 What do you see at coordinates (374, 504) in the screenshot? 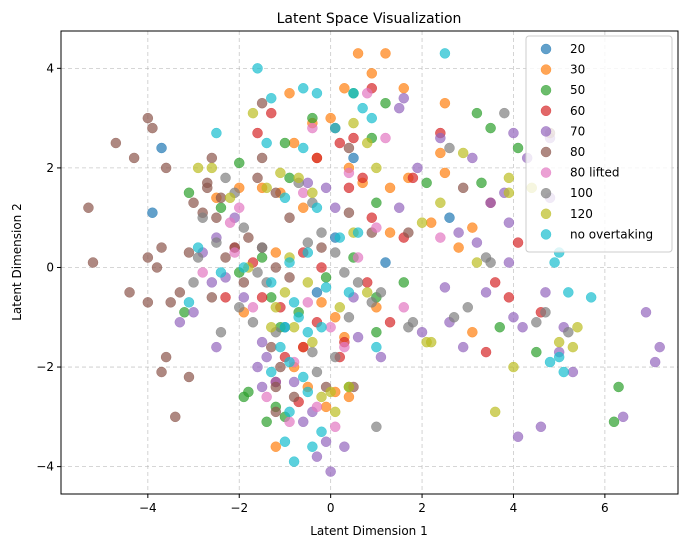
I see `x-axis-ticks: −4 −2 0 2 4 6` at bounding box center [374, 504].